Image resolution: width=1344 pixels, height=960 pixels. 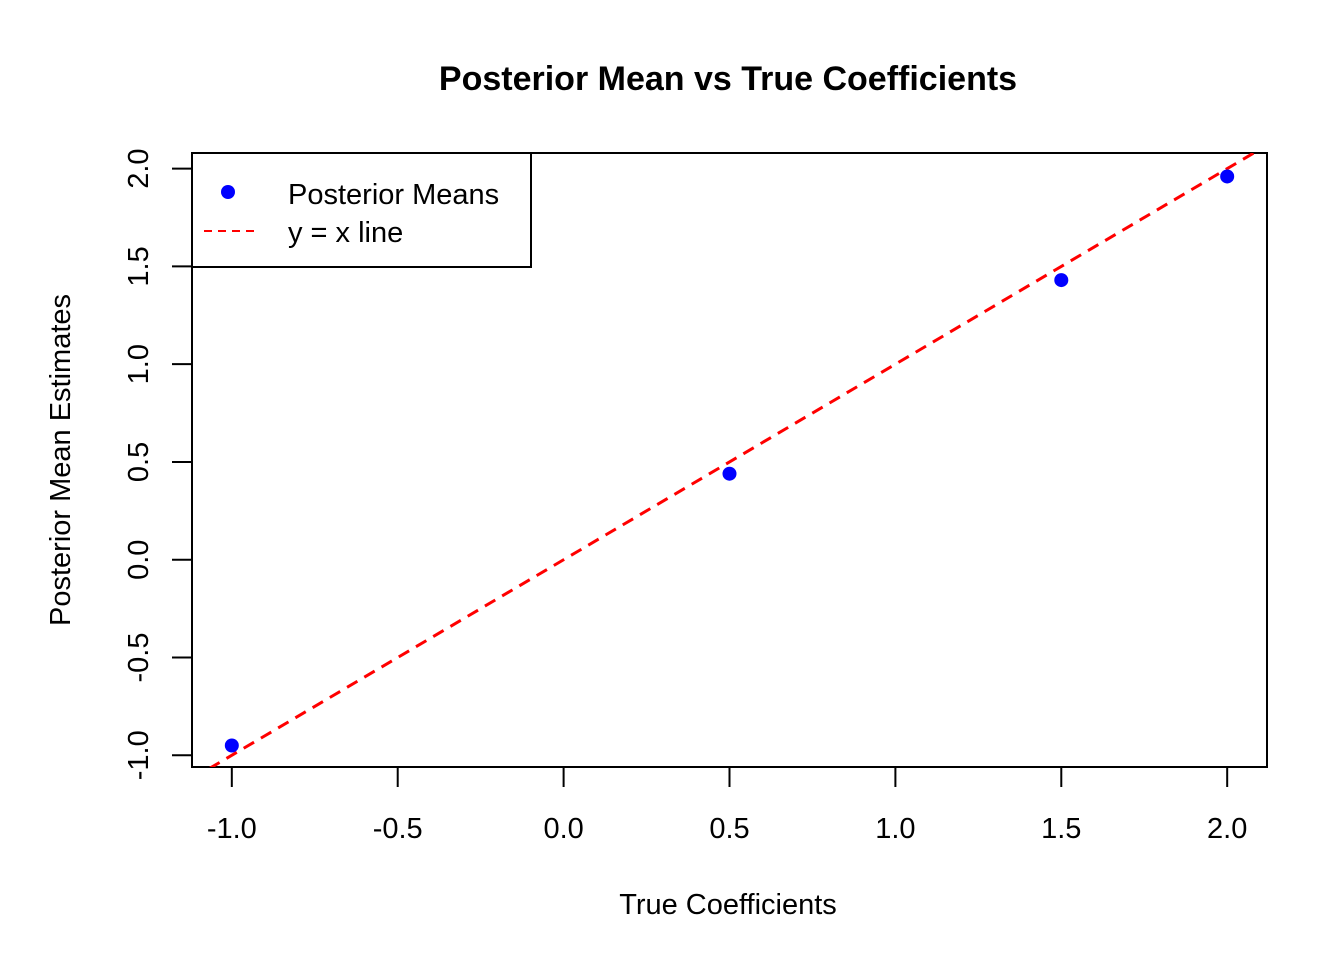 What do you see at coordinates (393, 195) in the screenshot?
I see `legend-label-posterior-means: Posterior Means` at bounding box center [393, 195].